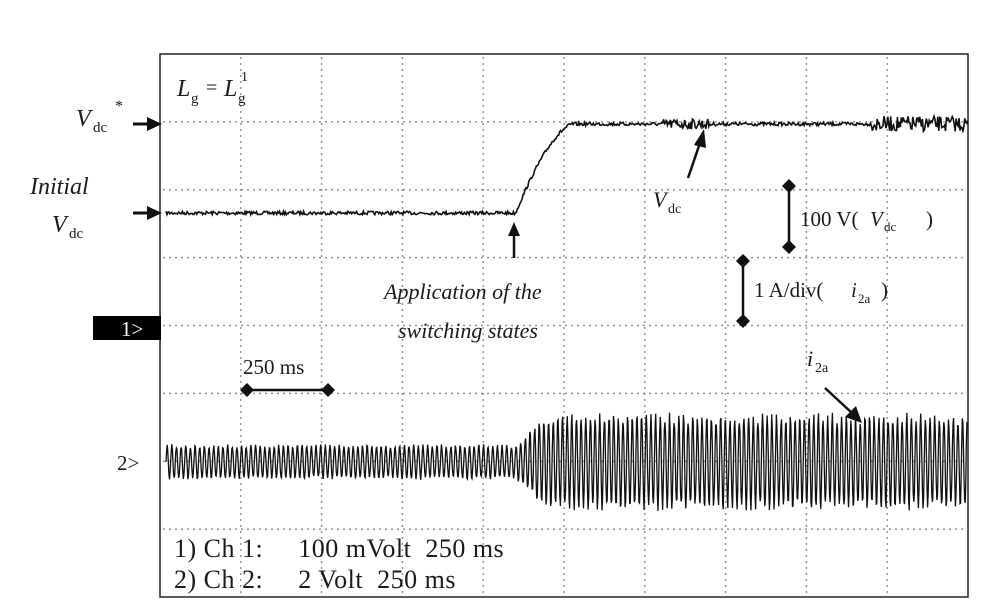 This screenshot has height=611, width=1001. What do you see at coordinates (100, 128) in the screenshot?
I see `vdc-ref-sub: dc` at bounding box center [100, 128].